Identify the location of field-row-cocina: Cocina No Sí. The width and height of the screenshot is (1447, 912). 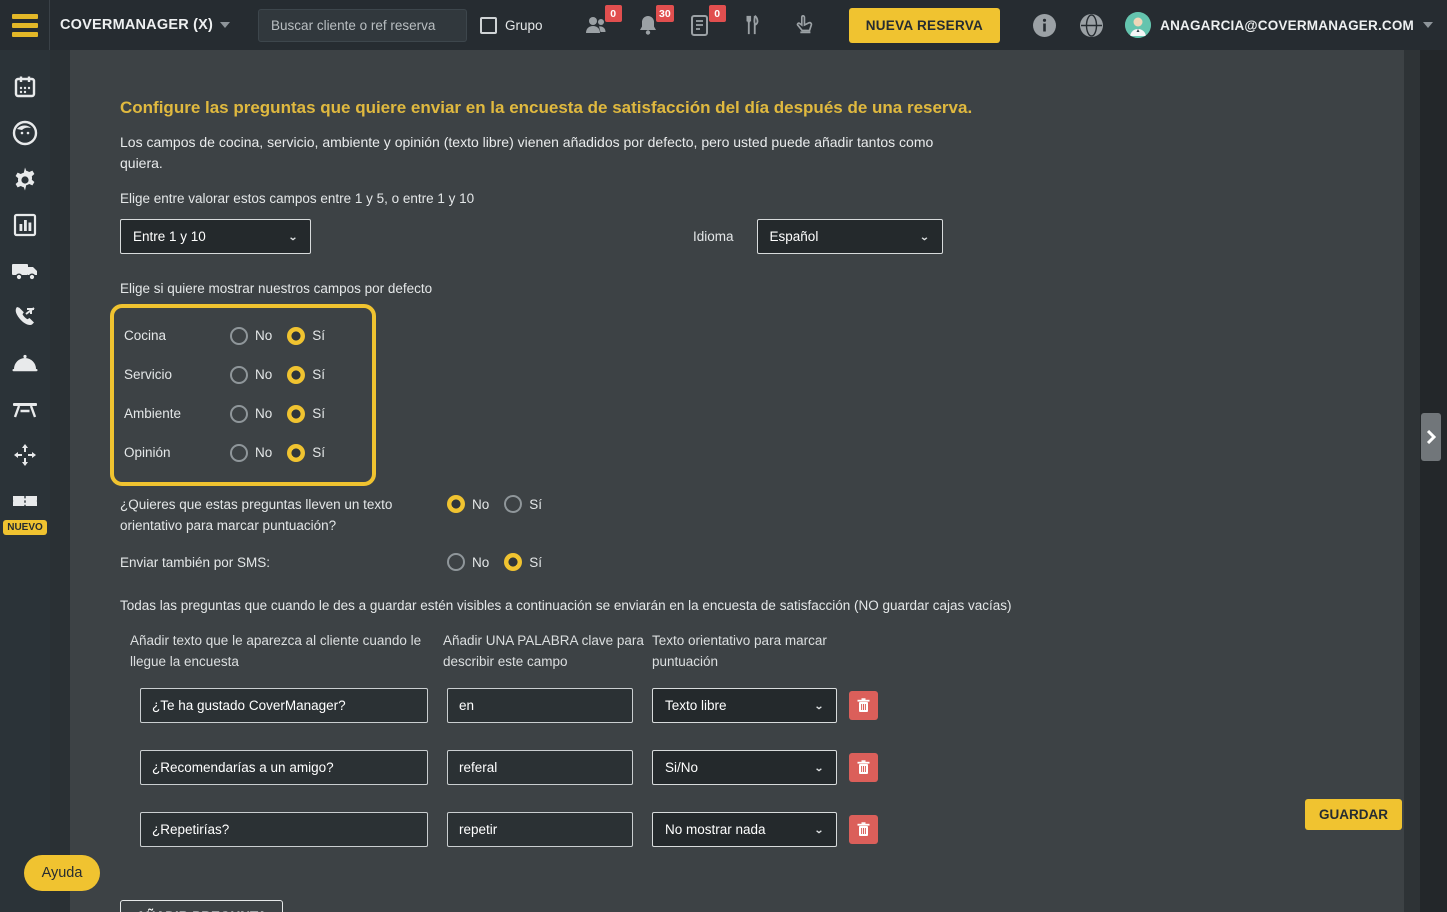
(248, 335).